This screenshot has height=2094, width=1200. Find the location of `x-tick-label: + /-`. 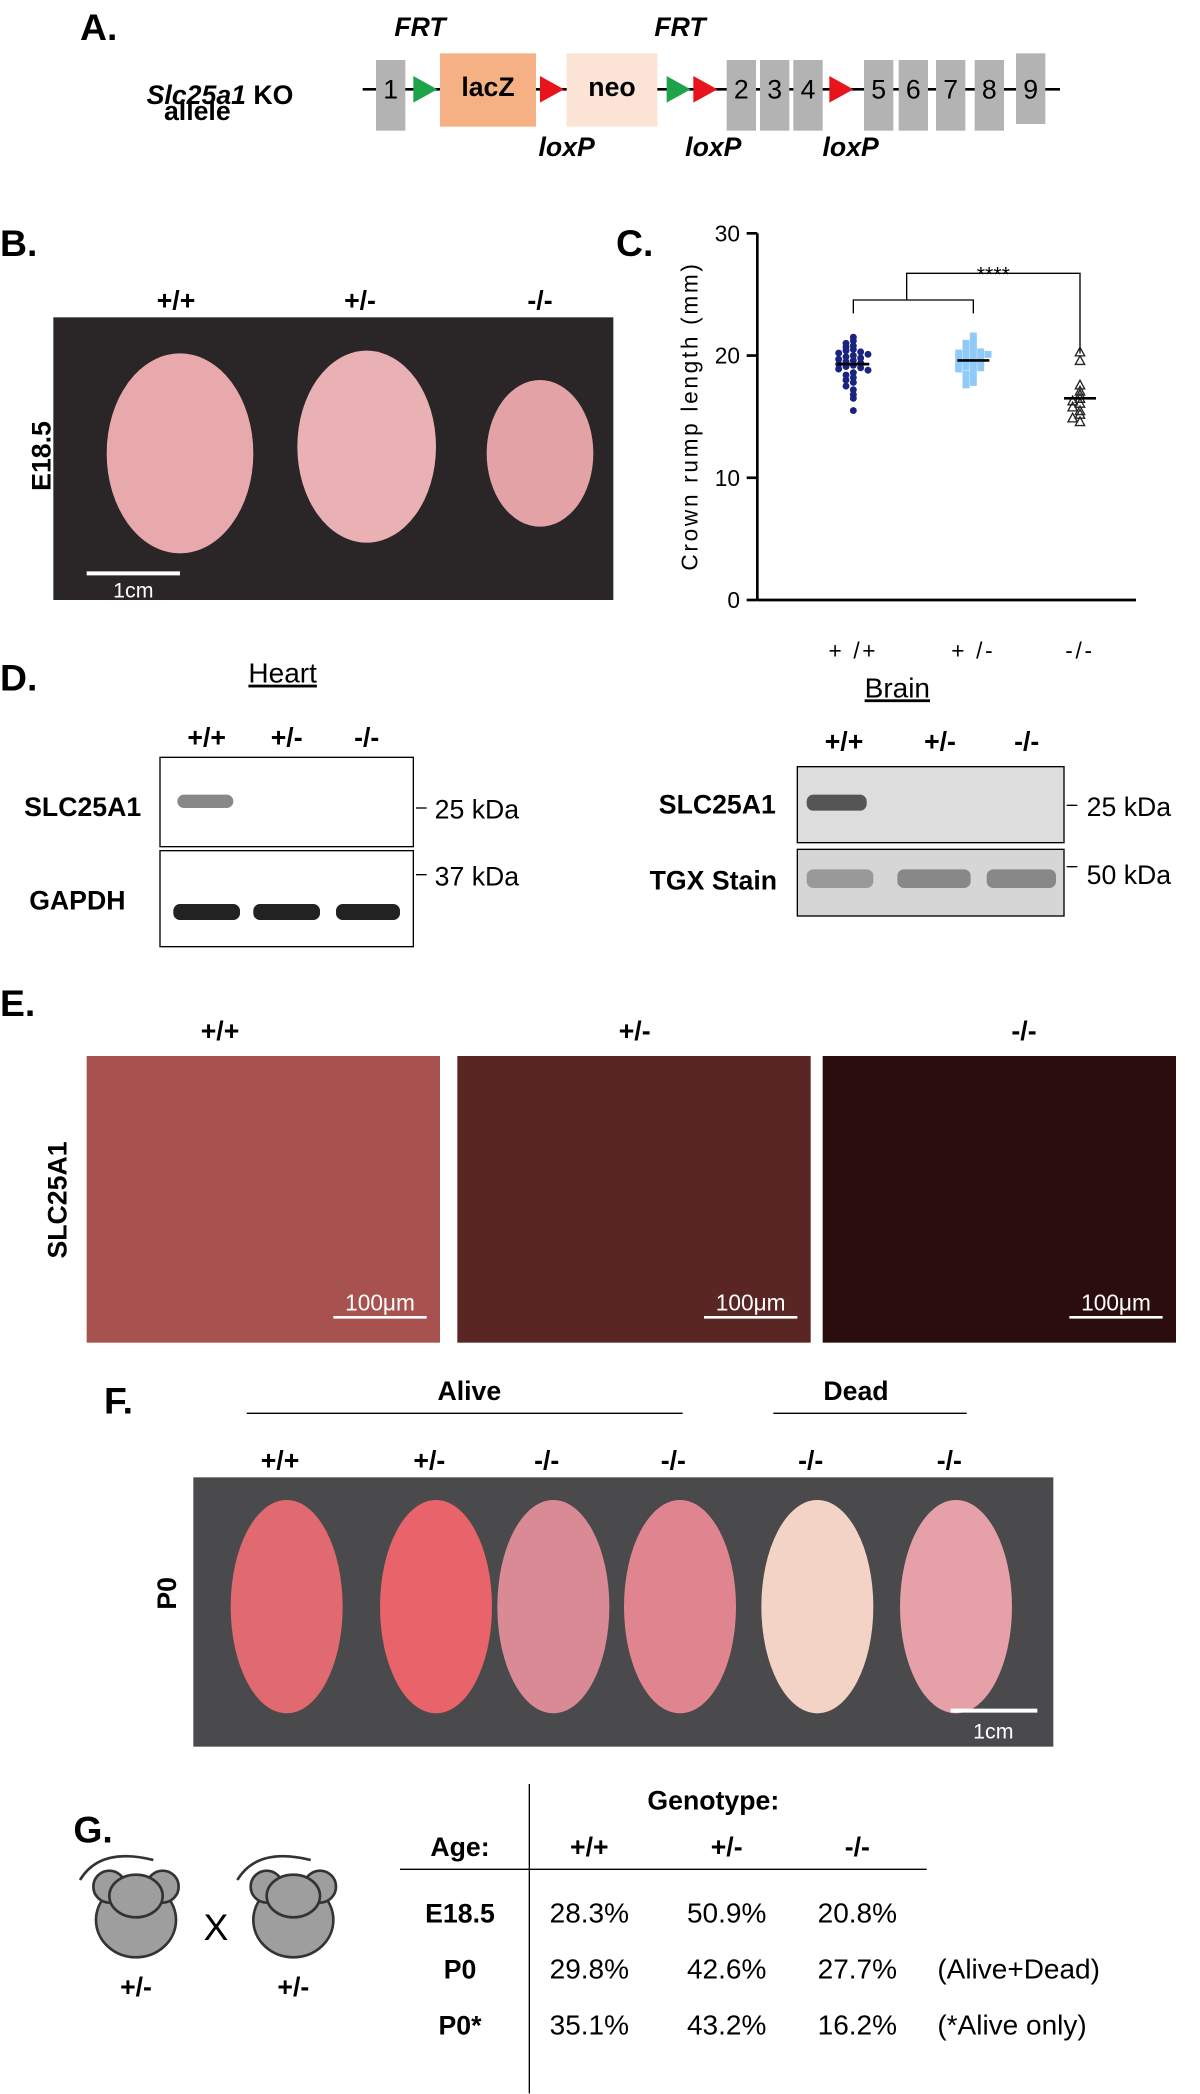

x-tick-label: + /- is located at coordinates (973, 651).